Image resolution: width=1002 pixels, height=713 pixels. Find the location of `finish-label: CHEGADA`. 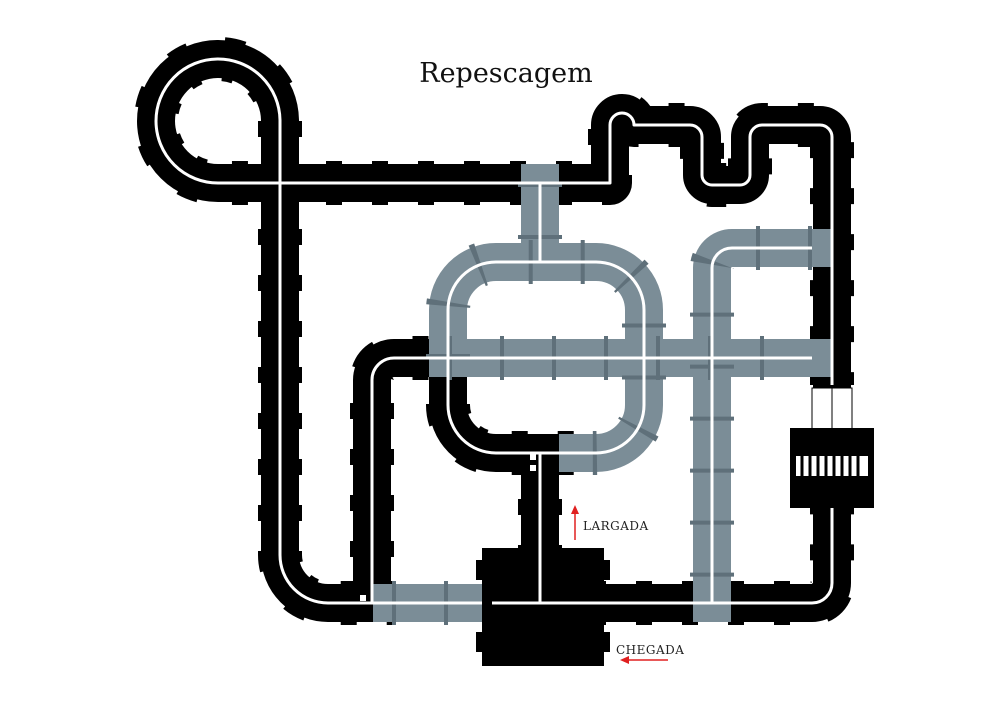

finish-label: CHEGADA is located at coordinates (650, 650).